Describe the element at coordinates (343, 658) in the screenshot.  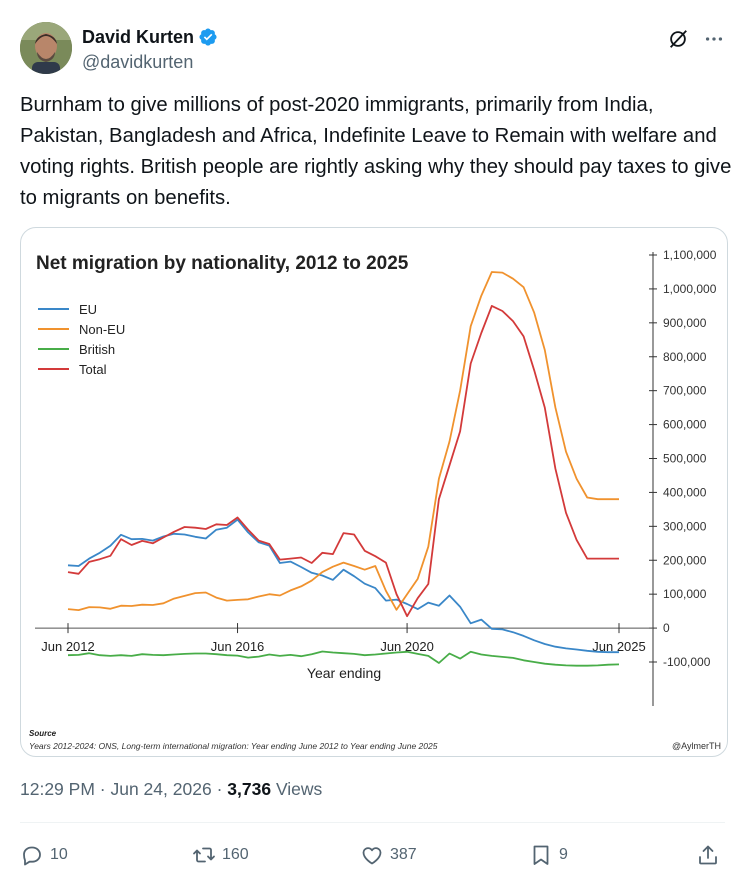
I see `series-line-british` at that location.